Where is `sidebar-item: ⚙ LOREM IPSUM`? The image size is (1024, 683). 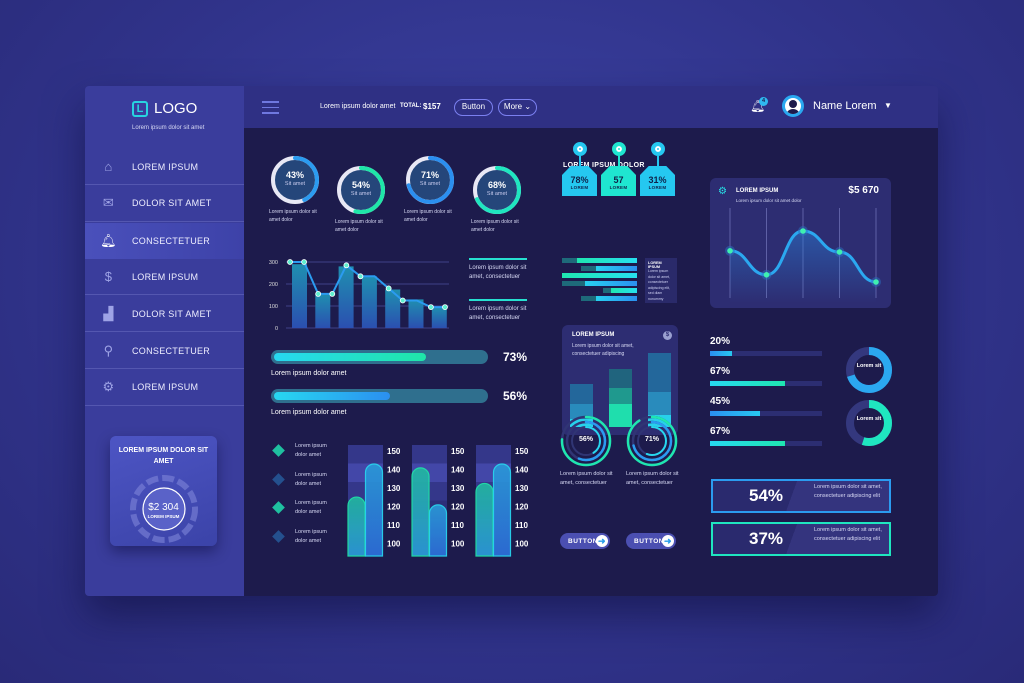
sidebar-item: ⚙ LOREM IPSUM is located at coordinates (164, 388).